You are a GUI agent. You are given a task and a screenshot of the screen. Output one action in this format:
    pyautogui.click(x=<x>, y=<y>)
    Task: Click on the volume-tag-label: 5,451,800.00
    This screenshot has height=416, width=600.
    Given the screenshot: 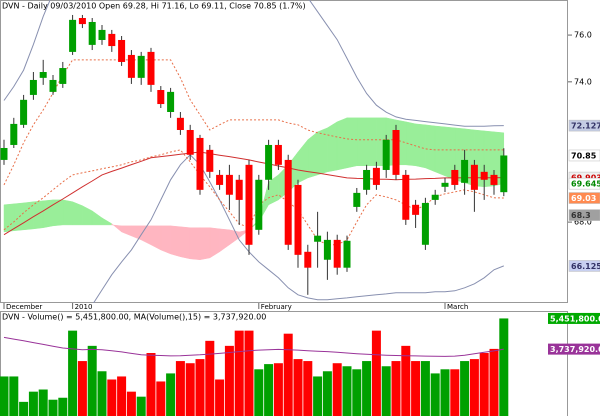 What is the action you would take?
    pyautogui.click(x=575, y=318)
    